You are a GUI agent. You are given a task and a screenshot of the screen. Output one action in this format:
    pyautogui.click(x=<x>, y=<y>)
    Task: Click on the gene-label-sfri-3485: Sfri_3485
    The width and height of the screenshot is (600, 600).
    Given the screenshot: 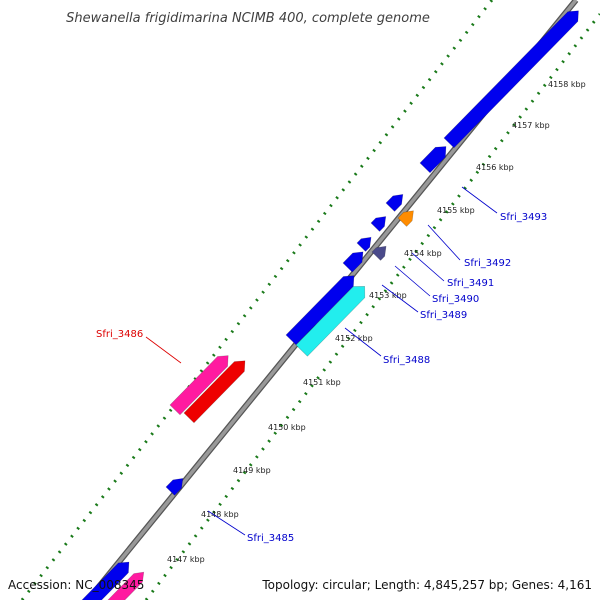 What is the action you would take?
    pyautogui.click(x=270, y=538)
    